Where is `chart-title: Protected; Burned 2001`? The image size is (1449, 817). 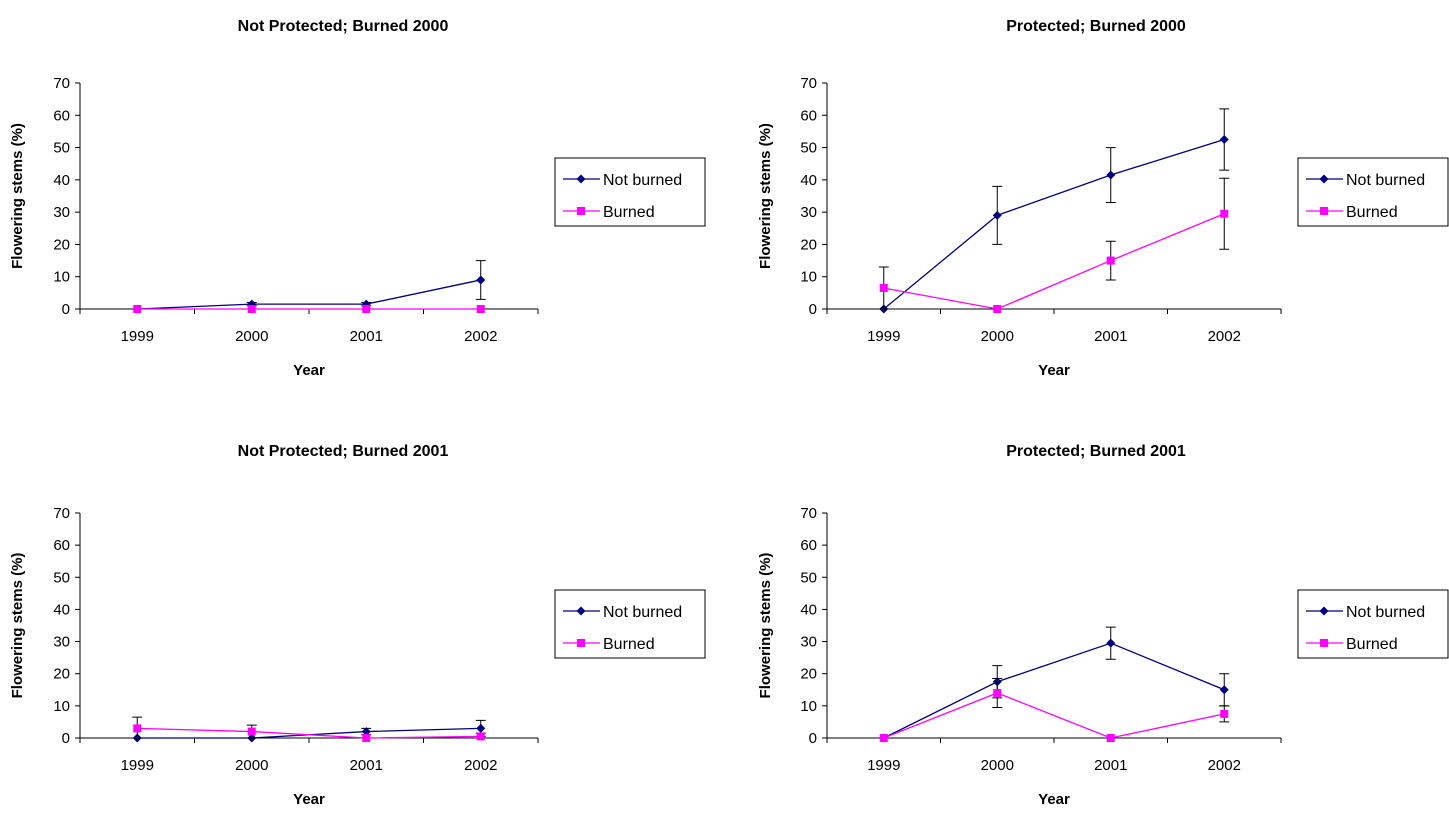 chart-title: Protected; Burned 2001 is located at coordinates (1096, 451).